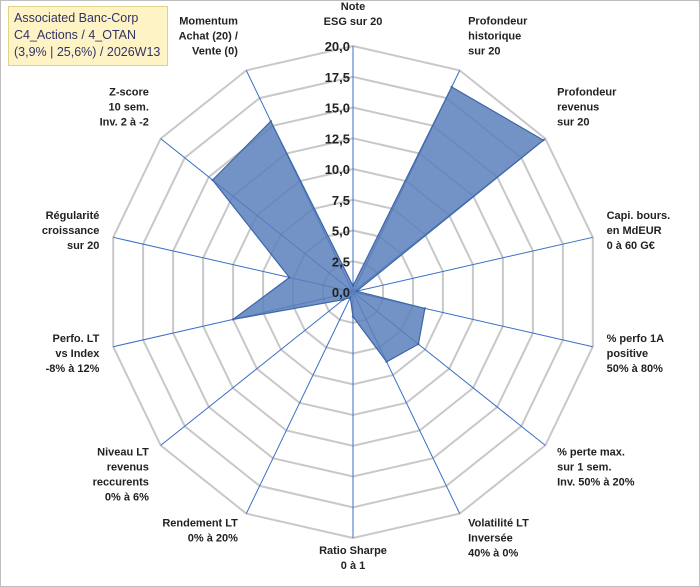  I want to click on axis-label: 50% à 80%, so click(635, 369).